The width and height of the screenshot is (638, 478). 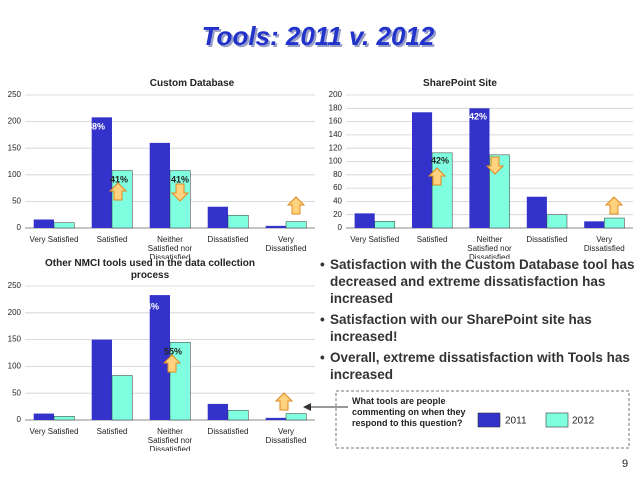 I want to click on chart-title: SharePoint Site, so click(x=460, y=83).